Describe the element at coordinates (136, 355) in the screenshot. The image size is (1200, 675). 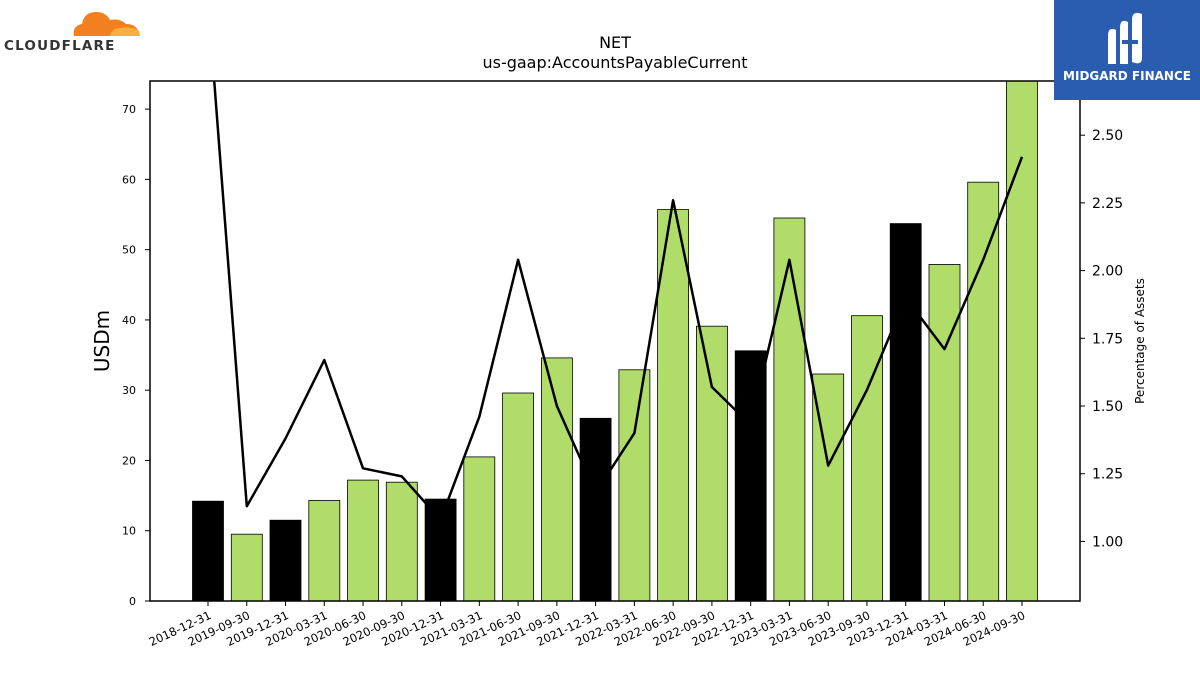
I see `y-axis-left: 0 10 20 30 40 50 60 70` at that location.